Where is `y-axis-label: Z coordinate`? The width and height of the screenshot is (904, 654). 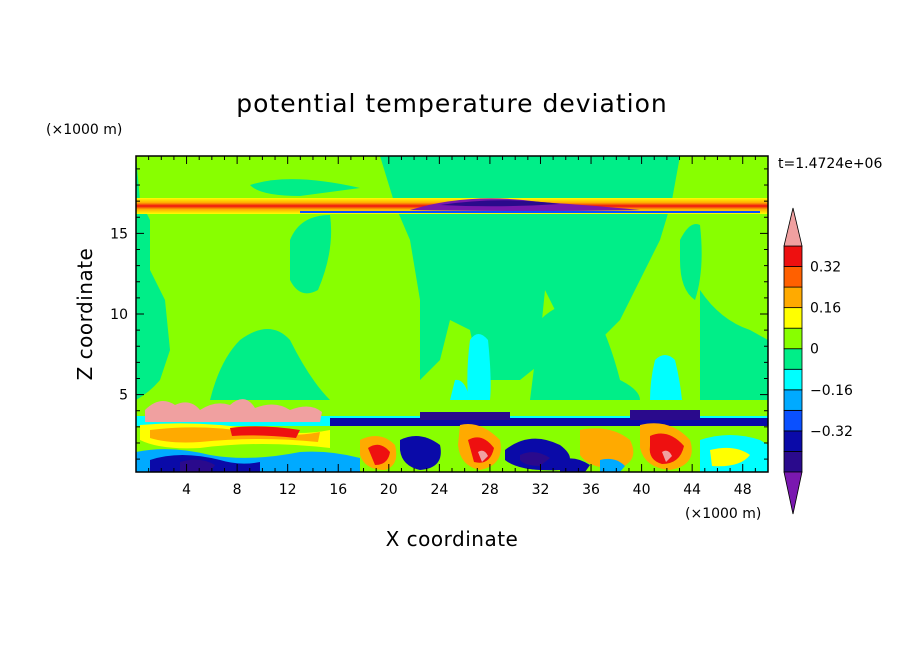 y-axis-label: Z coordinate is located at coordinates (85, 314).